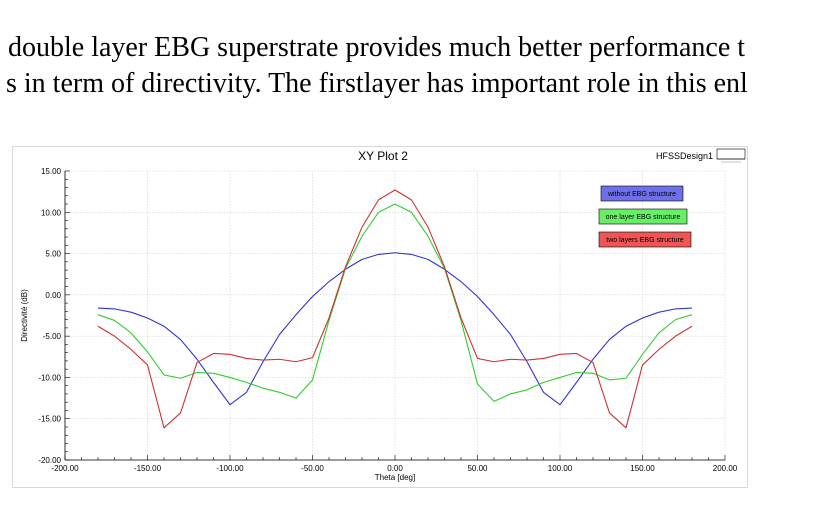 The height and width of the screenshot is (525, 820). What do you see at coordinates (148, 468) in the screenshot?
I see `x-tick-label: -150.00` at bounding box center [148, 468].